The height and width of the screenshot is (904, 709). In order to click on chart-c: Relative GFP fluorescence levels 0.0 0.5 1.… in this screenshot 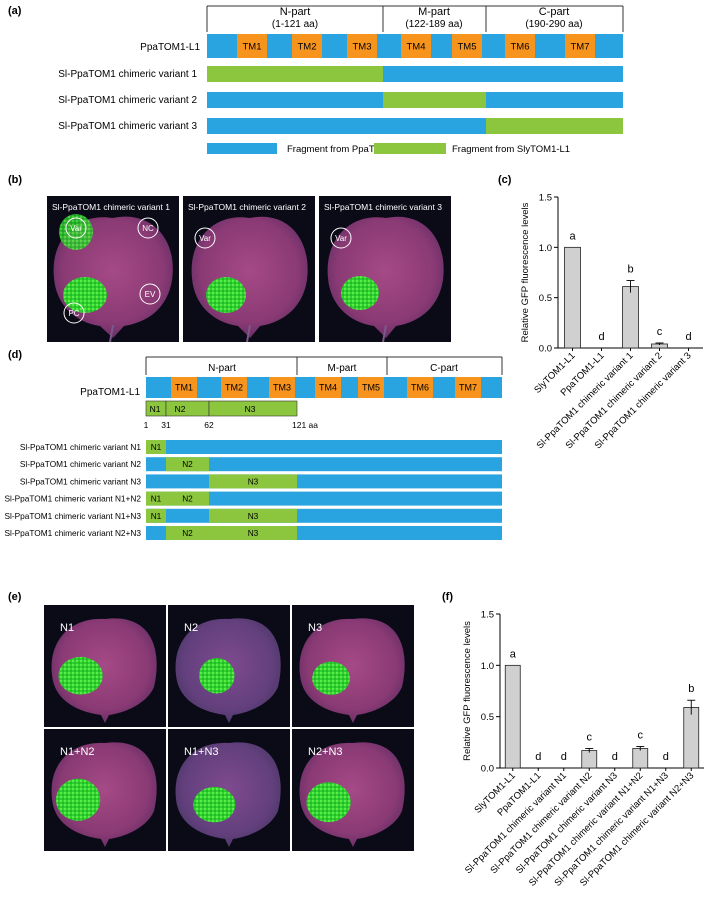, I will do `click(611, 322)`.